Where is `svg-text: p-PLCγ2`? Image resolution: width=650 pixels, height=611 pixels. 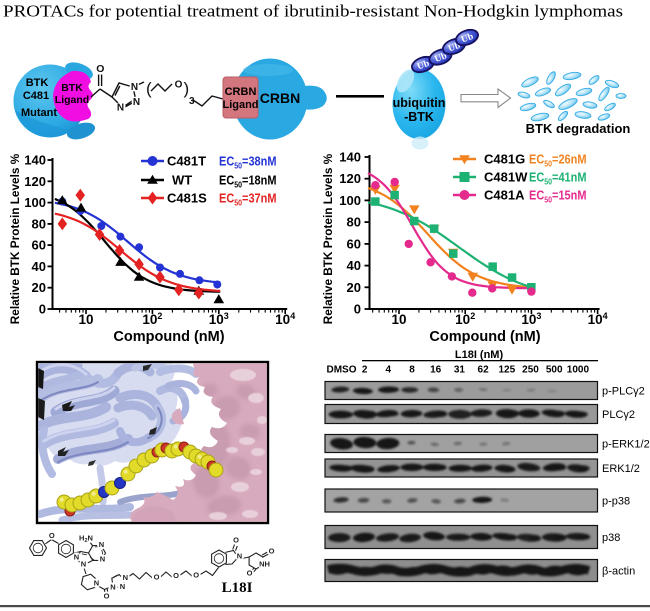
svg-text: p-PLCγ2 is located at coordinates (623, 392).